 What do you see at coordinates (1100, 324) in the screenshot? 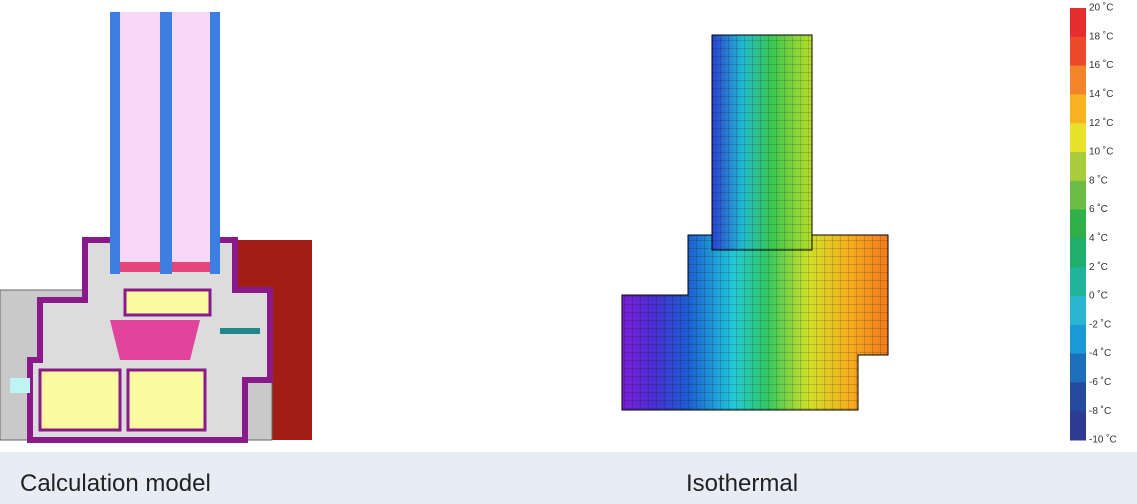
I see `scale-label: -2 ˚C` at bounding box center [1100, 324].